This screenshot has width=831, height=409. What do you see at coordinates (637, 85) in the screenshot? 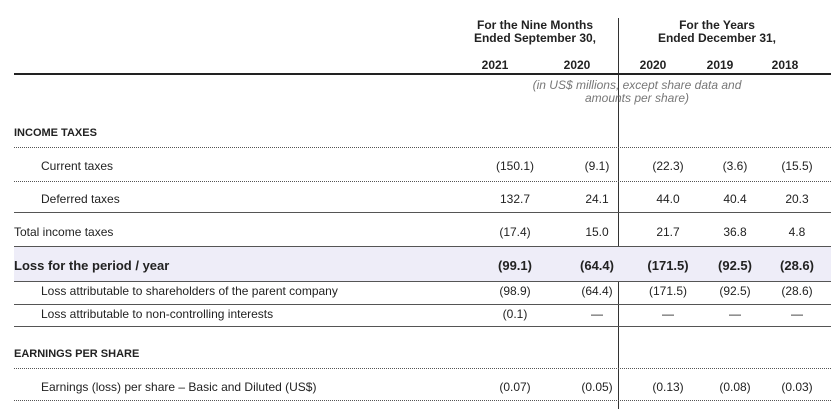
I see `unit-note: (in US$ millions, except share data and` at bounding box center [637, 85].